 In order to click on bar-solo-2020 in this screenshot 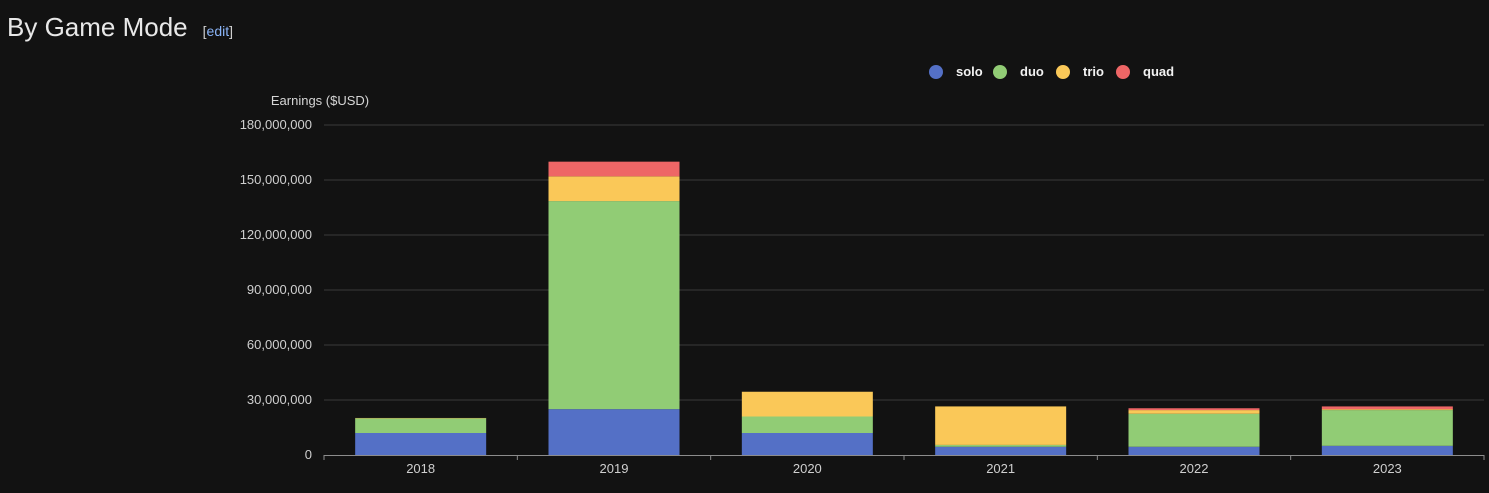, I will do `click(807, 444)`.